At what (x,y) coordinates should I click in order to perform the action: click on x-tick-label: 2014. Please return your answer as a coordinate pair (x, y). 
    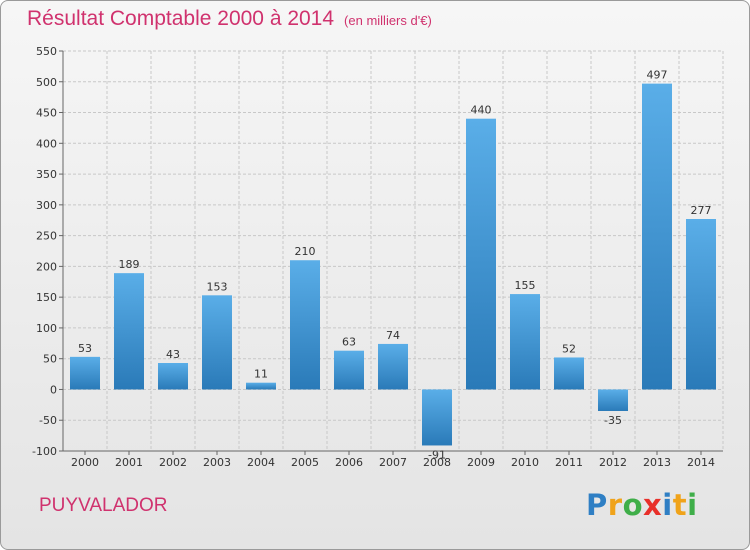
    Looking at the image, I should click on (701, 462).